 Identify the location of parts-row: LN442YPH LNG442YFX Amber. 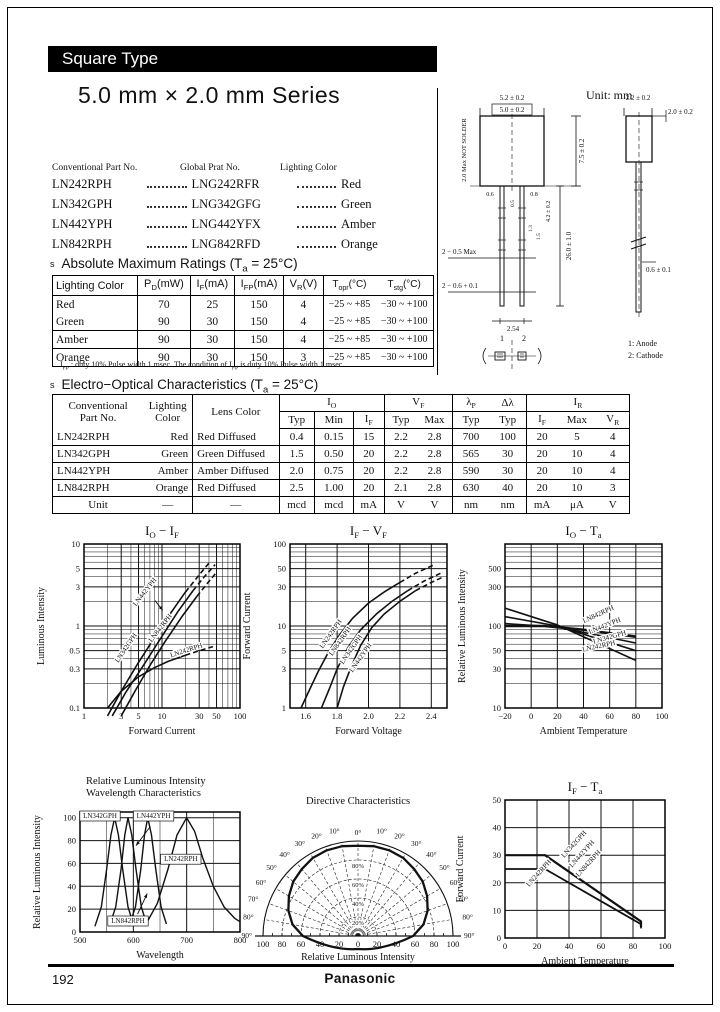
(224, 227).